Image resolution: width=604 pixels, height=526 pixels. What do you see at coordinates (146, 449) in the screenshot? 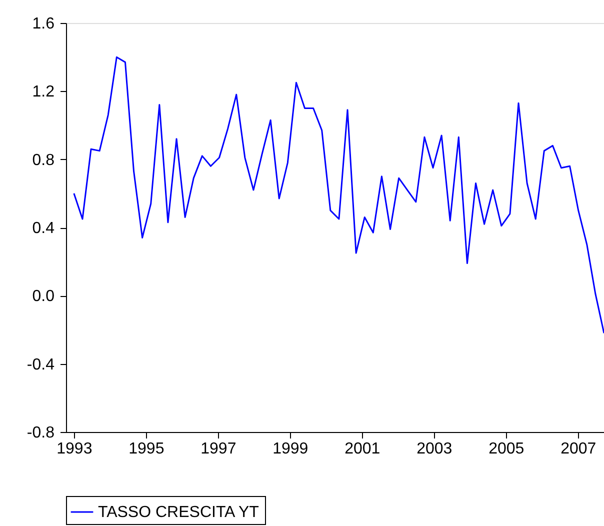
I see `x-tick-label: 1995` at bounding box center [146, 449].